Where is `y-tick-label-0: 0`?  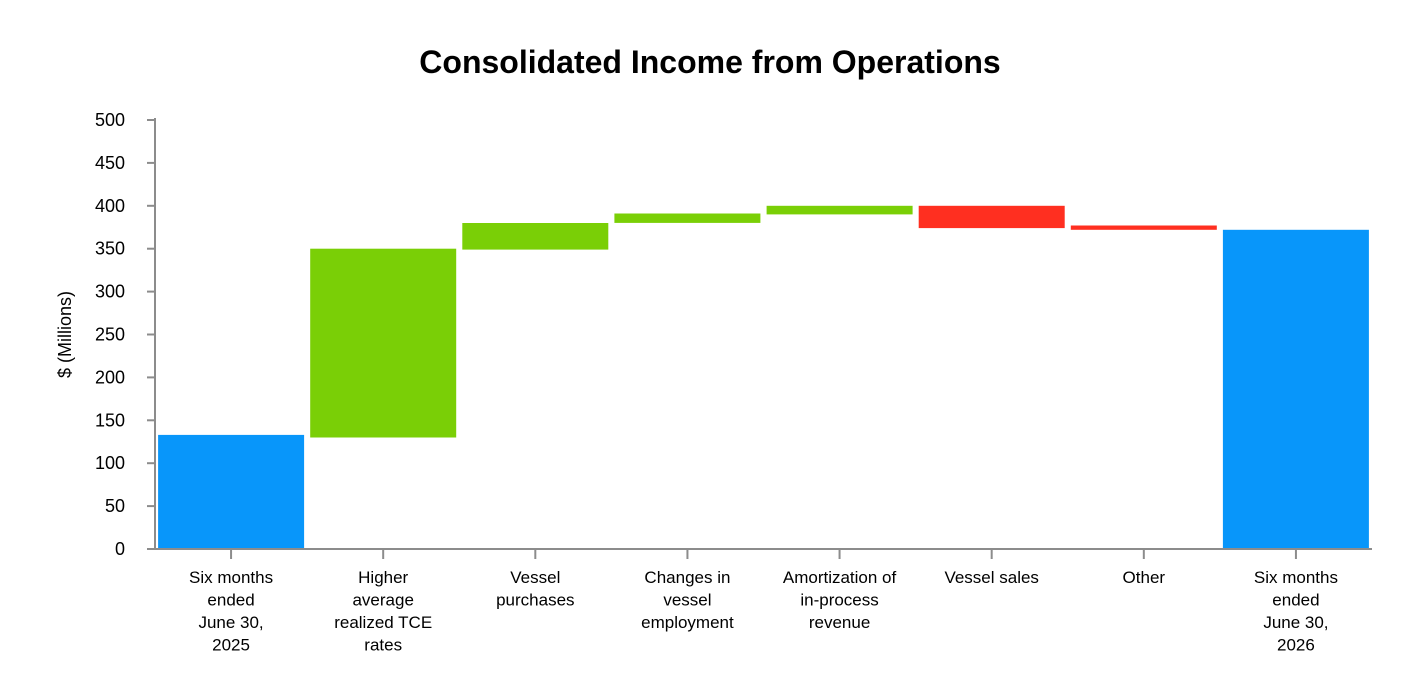 y-tick-label-0: 0 is located at coordinates (120, 549).